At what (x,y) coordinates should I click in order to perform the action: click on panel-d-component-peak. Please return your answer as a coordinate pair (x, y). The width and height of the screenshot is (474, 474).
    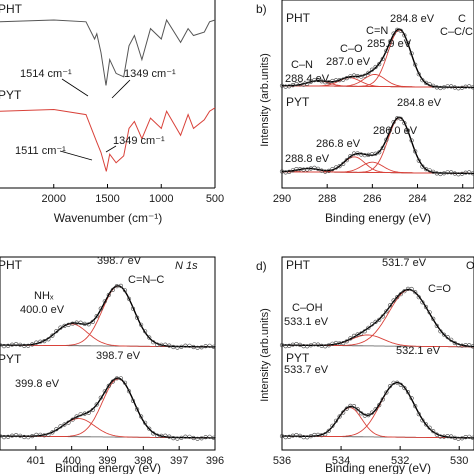
    Looking at the image, I should click on (378, 410).